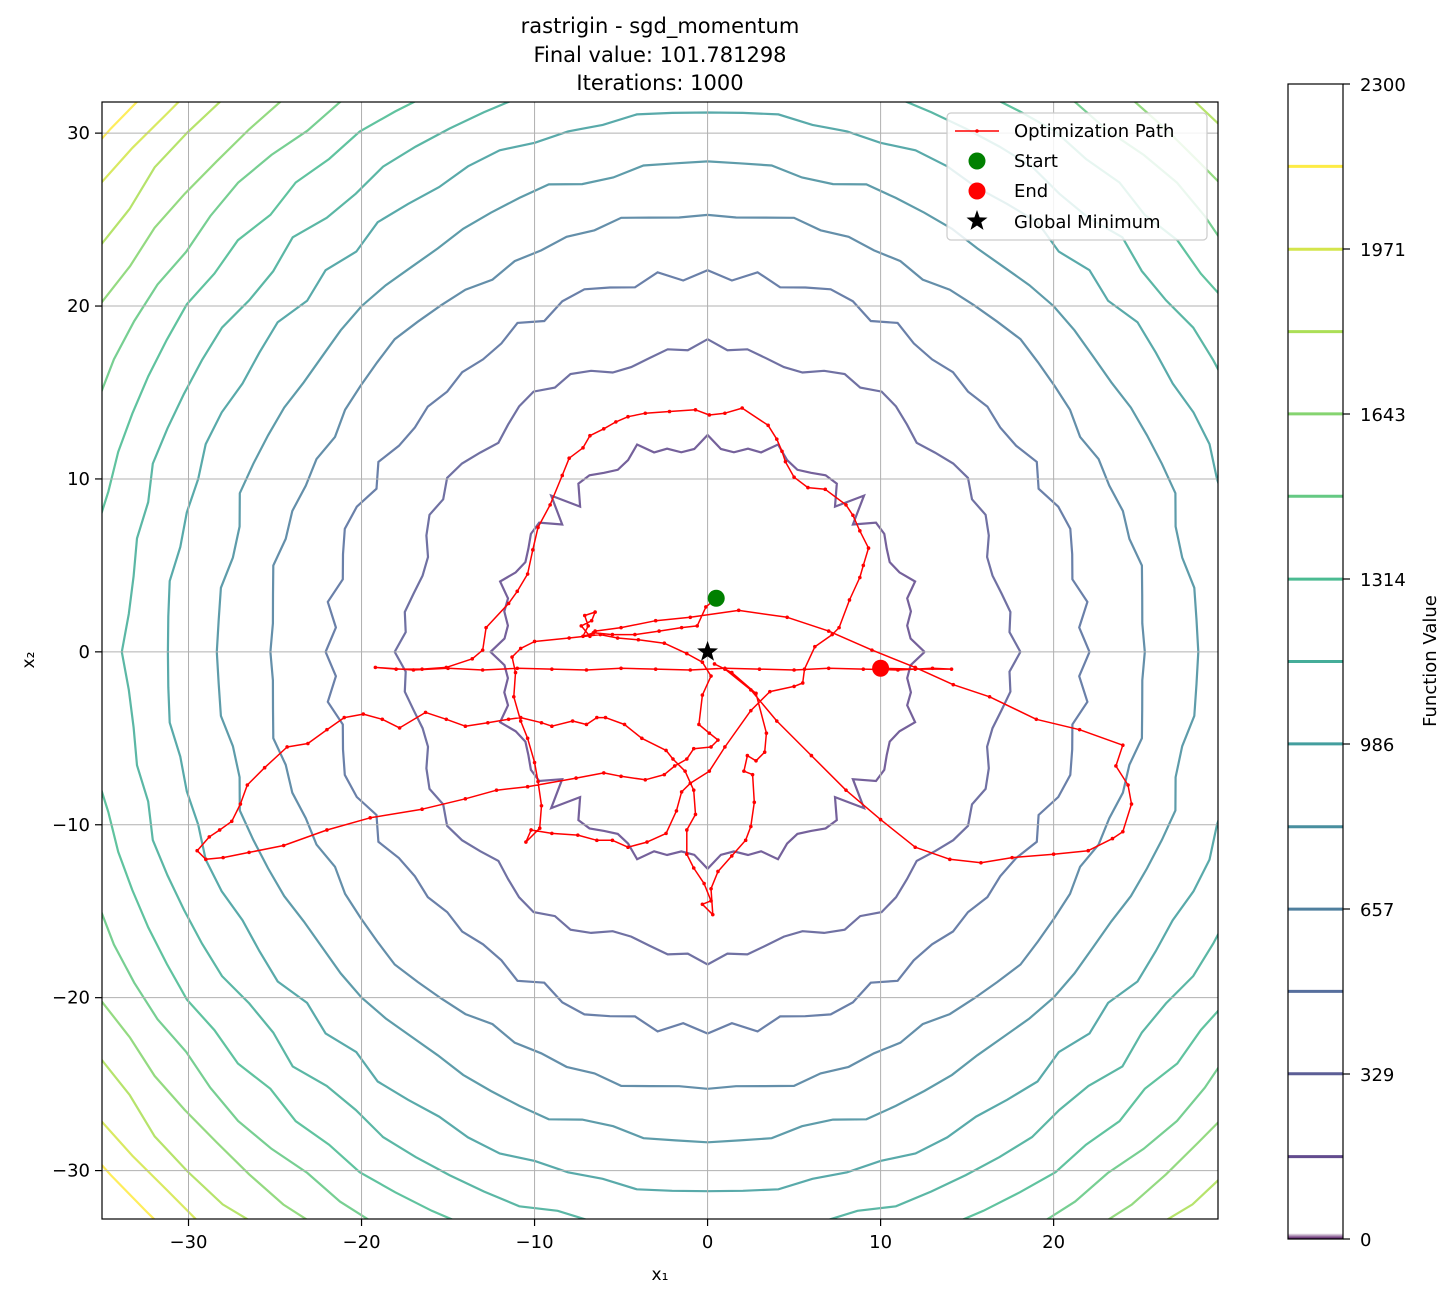 The height and width of the screenshot is (1297, 1456). I want to click on y-tick-label: 20, so click(78, 306).